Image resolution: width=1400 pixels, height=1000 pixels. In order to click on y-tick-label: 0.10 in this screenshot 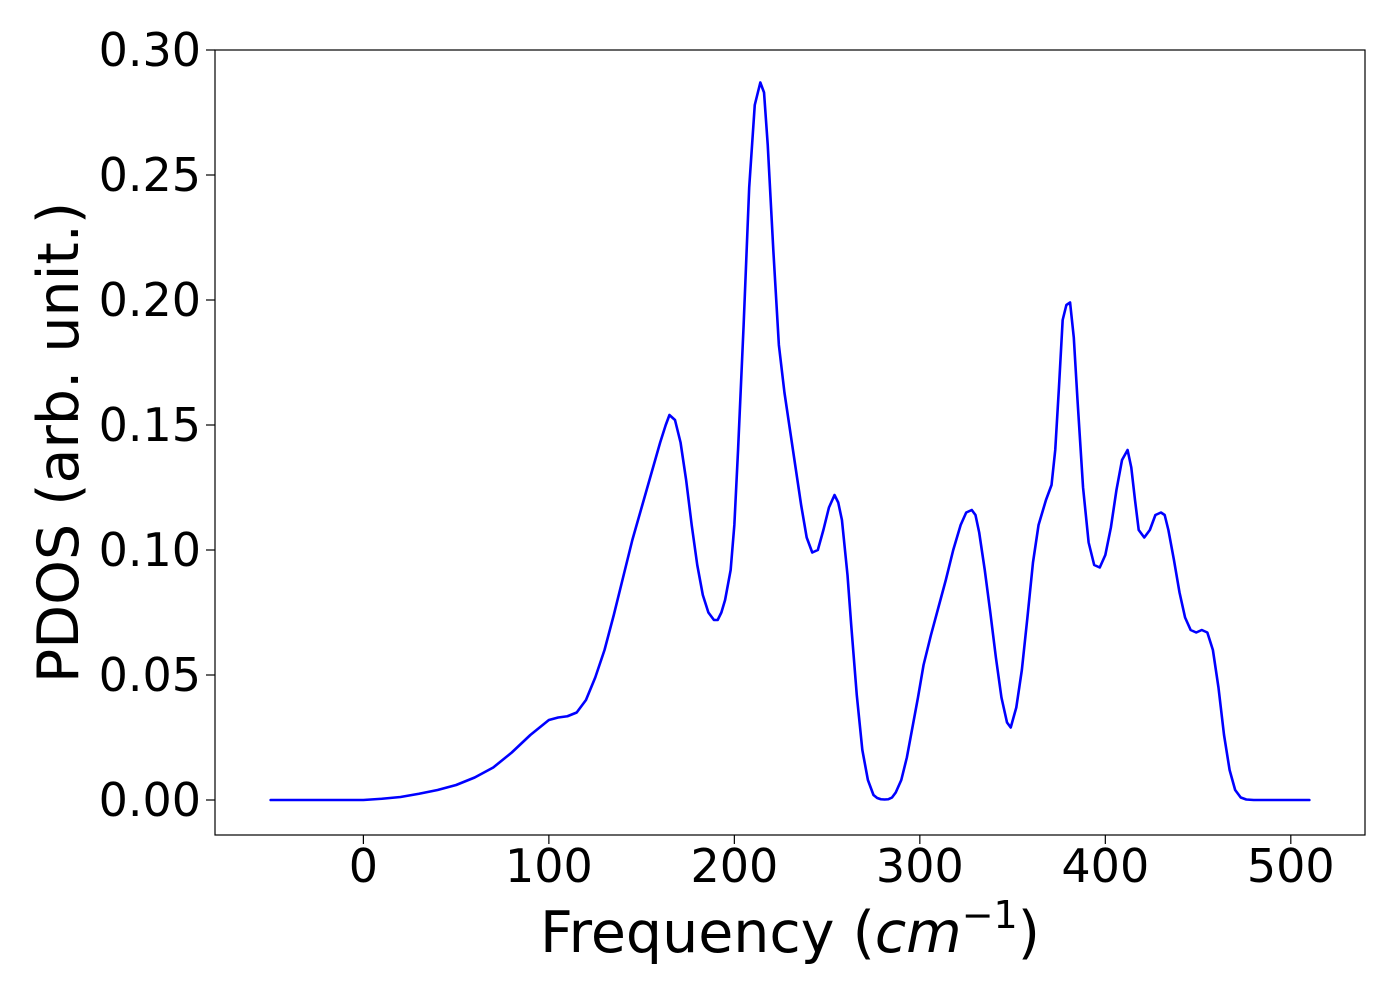, I will do `click(150, 550)`.